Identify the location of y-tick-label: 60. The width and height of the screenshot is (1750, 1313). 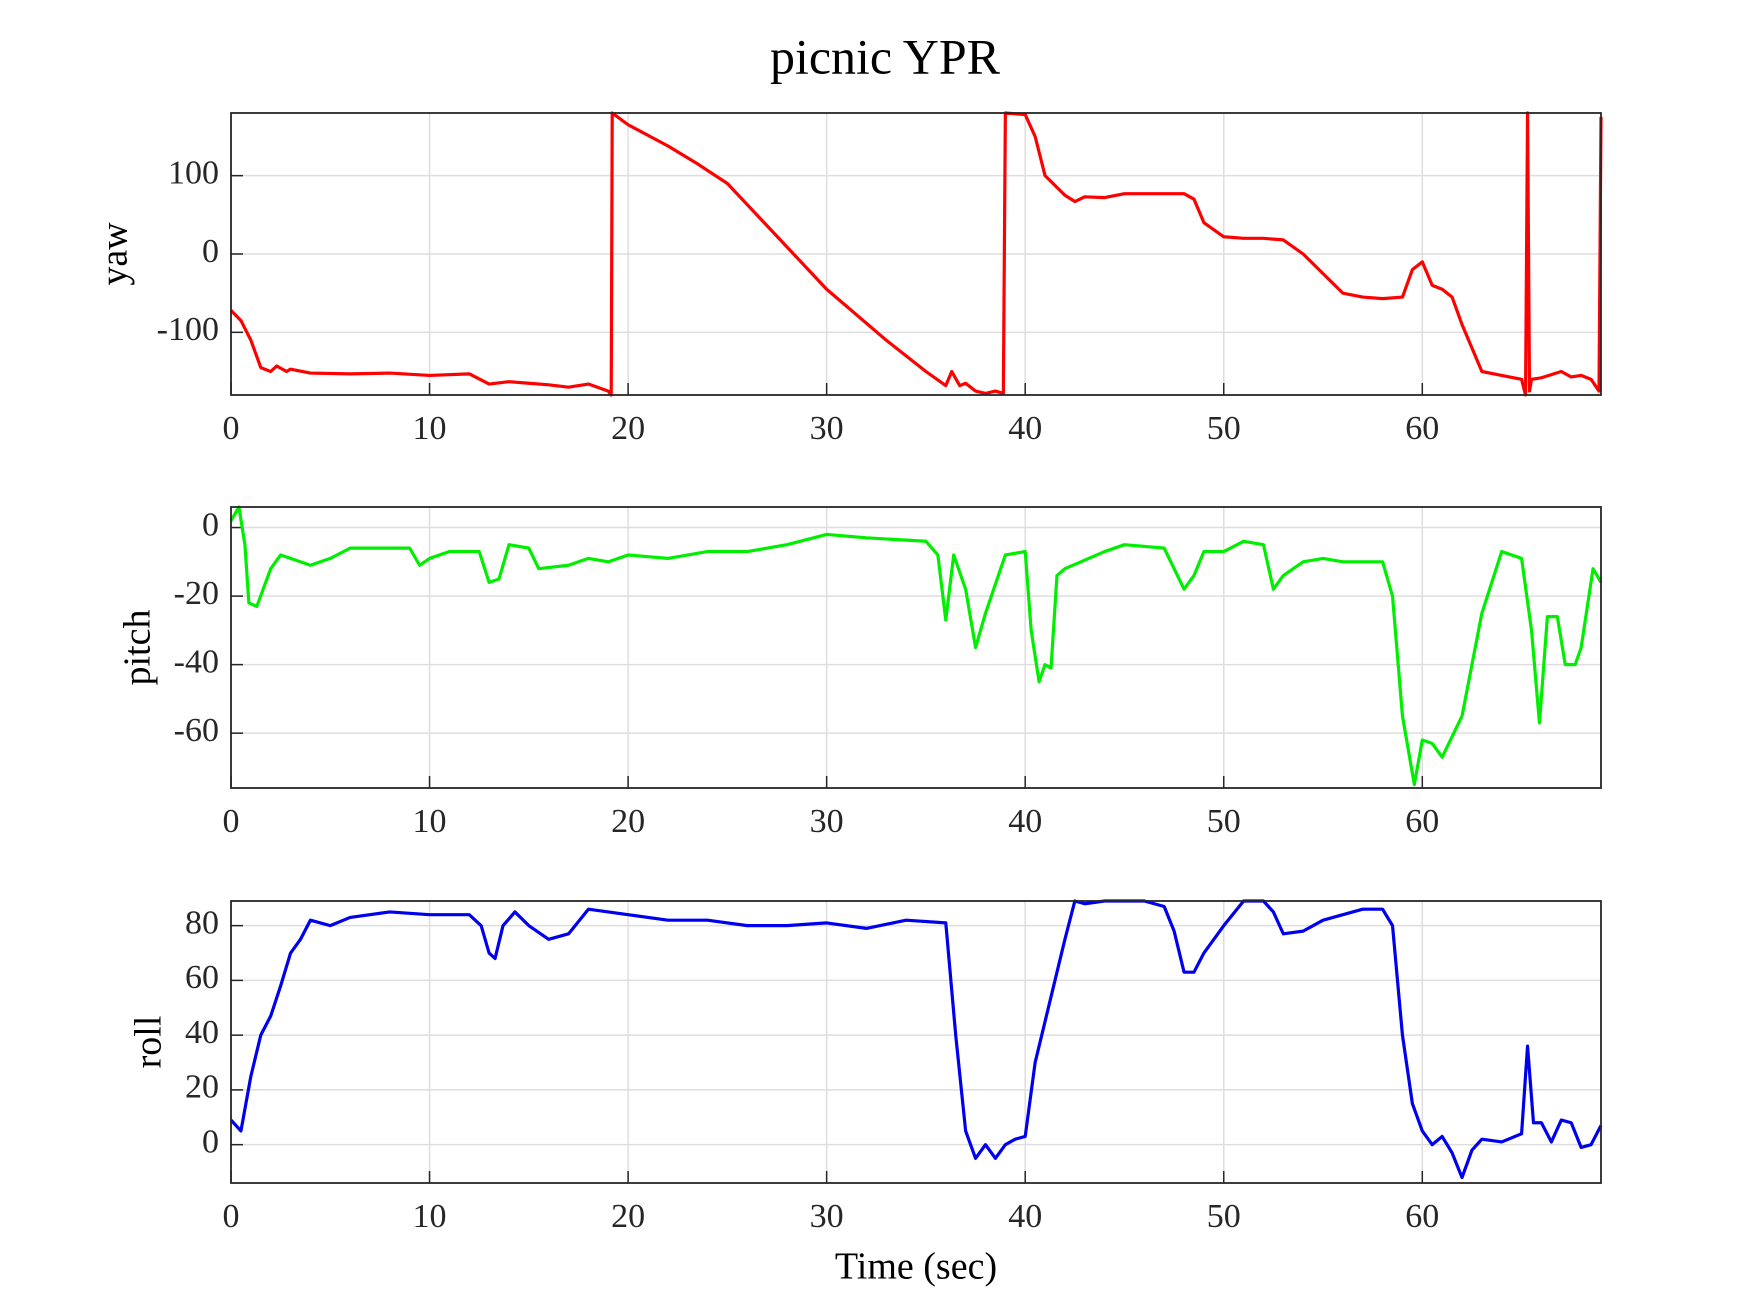
(202, 977).